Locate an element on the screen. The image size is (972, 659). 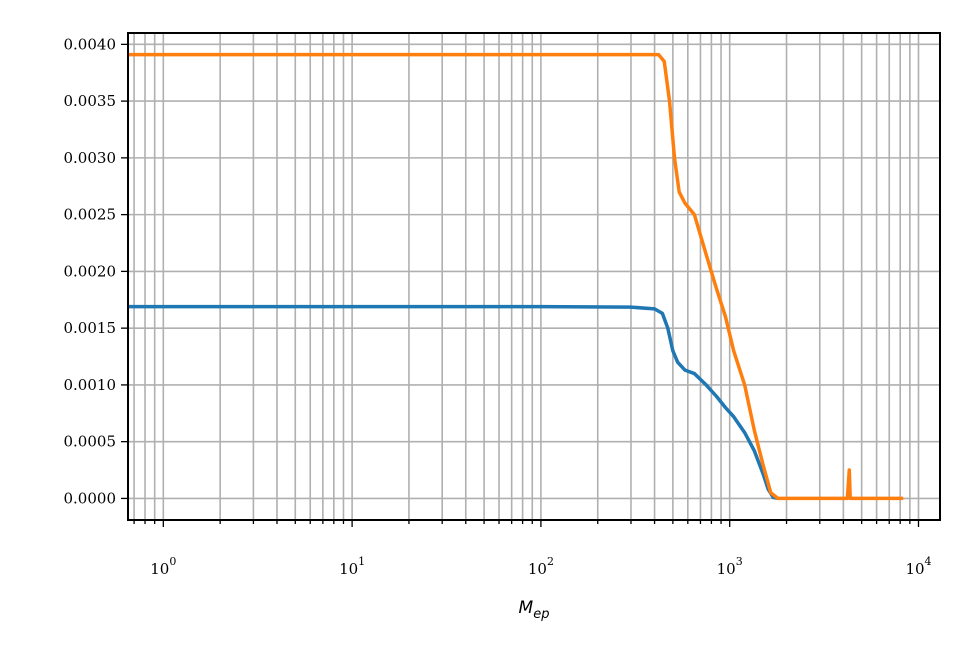
x-axis-label-main: M is located at coordinates (526, 608).